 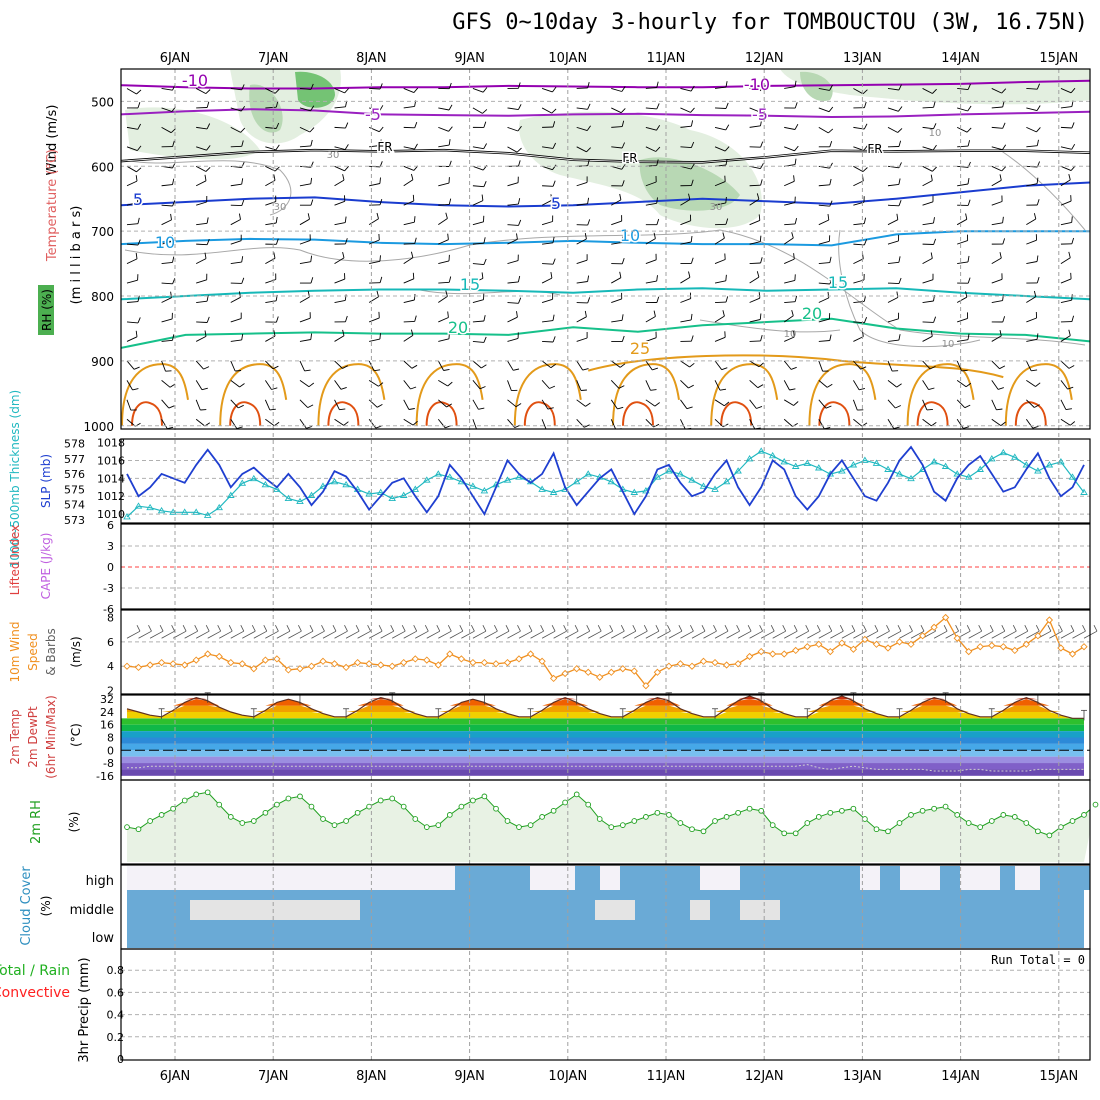 What do you see at coordinates (795, 366) in the screenshot?
I see `contour-25C` at bounding box center [795, 366].